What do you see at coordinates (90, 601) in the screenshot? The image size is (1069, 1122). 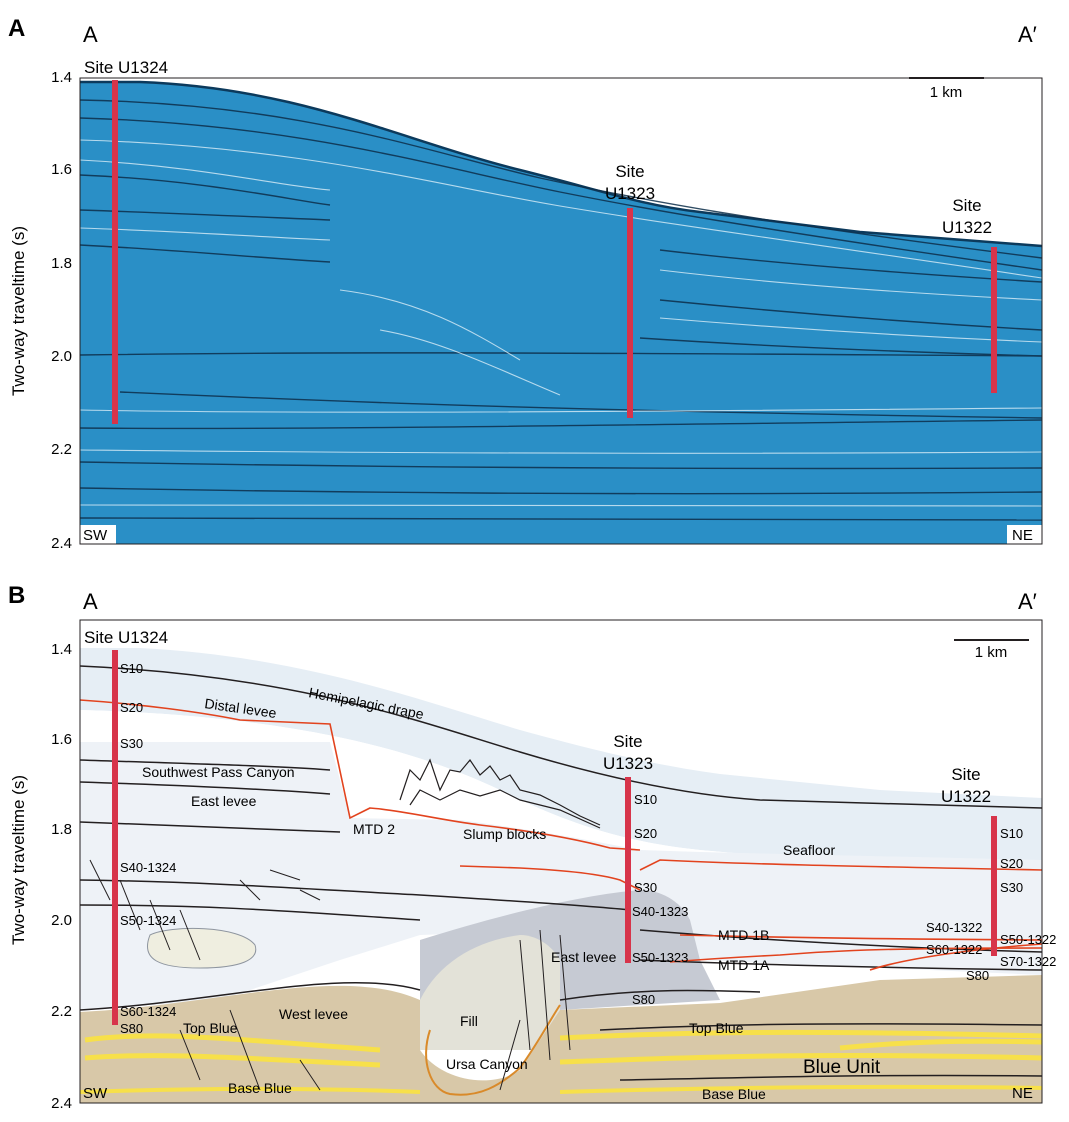 I see `panel-b-left-label: A` at bounding box center [90, 601].